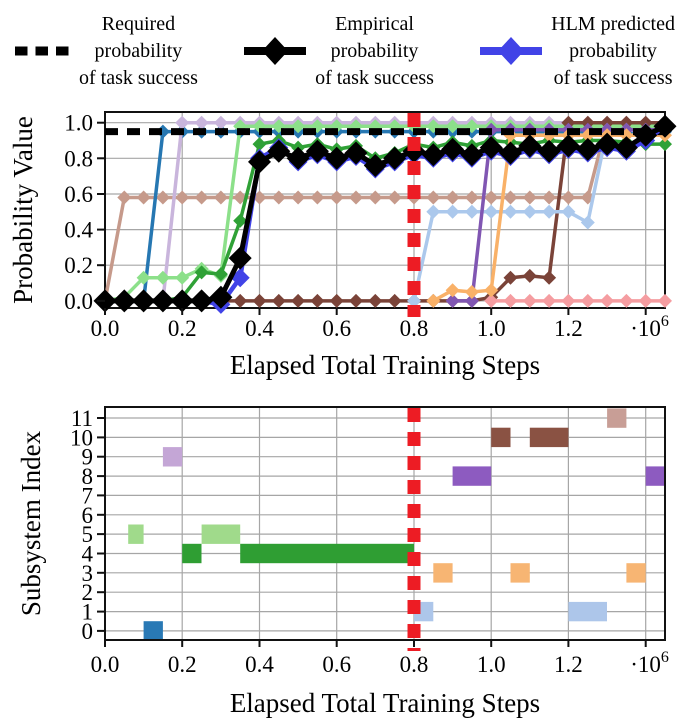  I want to click on y-axis-label: Subsystem Index, so click(31, 523).